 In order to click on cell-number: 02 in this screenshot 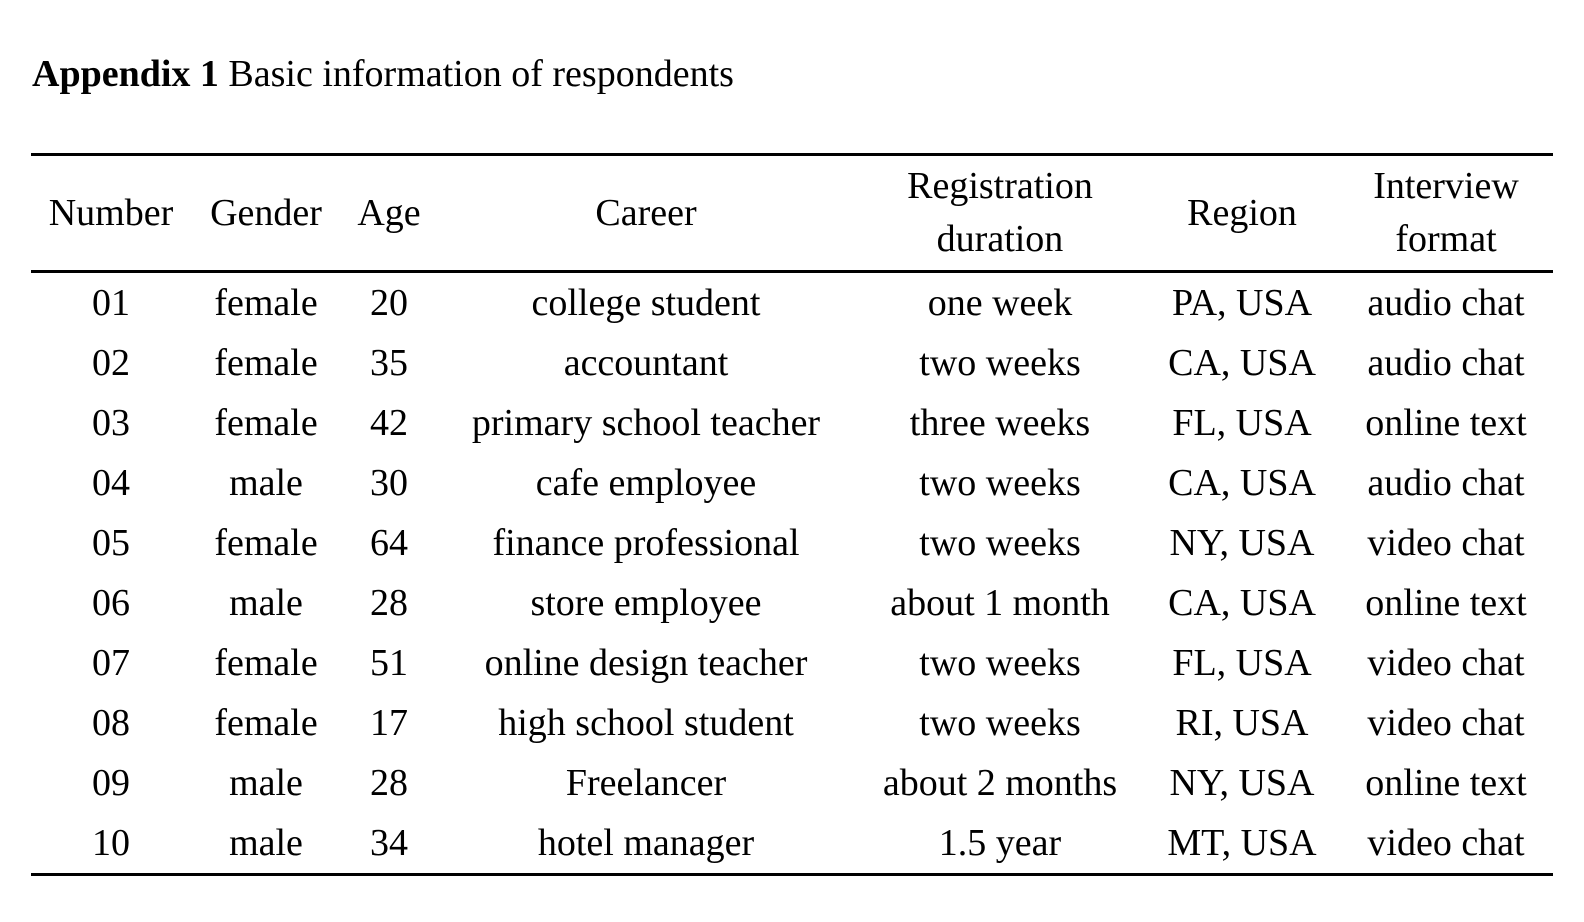, I will do `click(111, 363)`.